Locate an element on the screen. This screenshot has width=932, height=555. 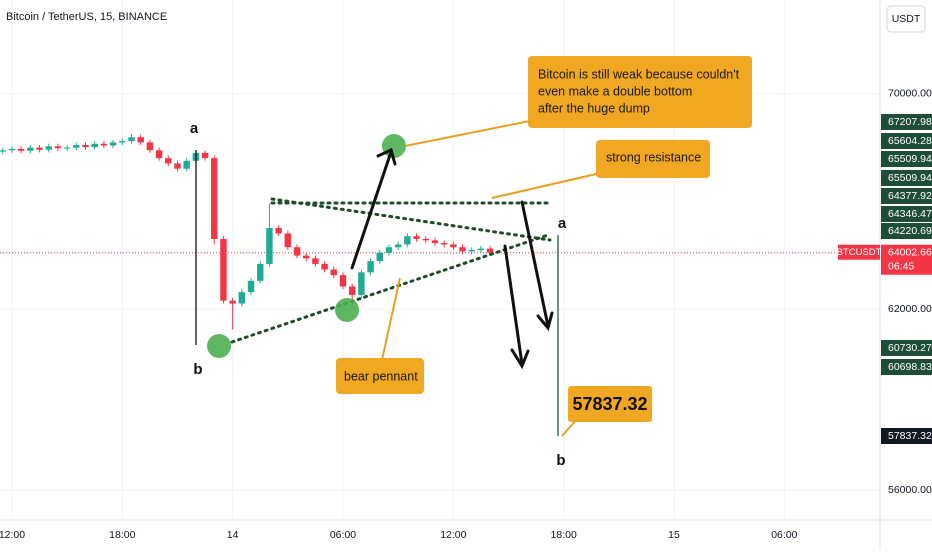
x-tick-label: 15 is located at coordinates (674, 535).